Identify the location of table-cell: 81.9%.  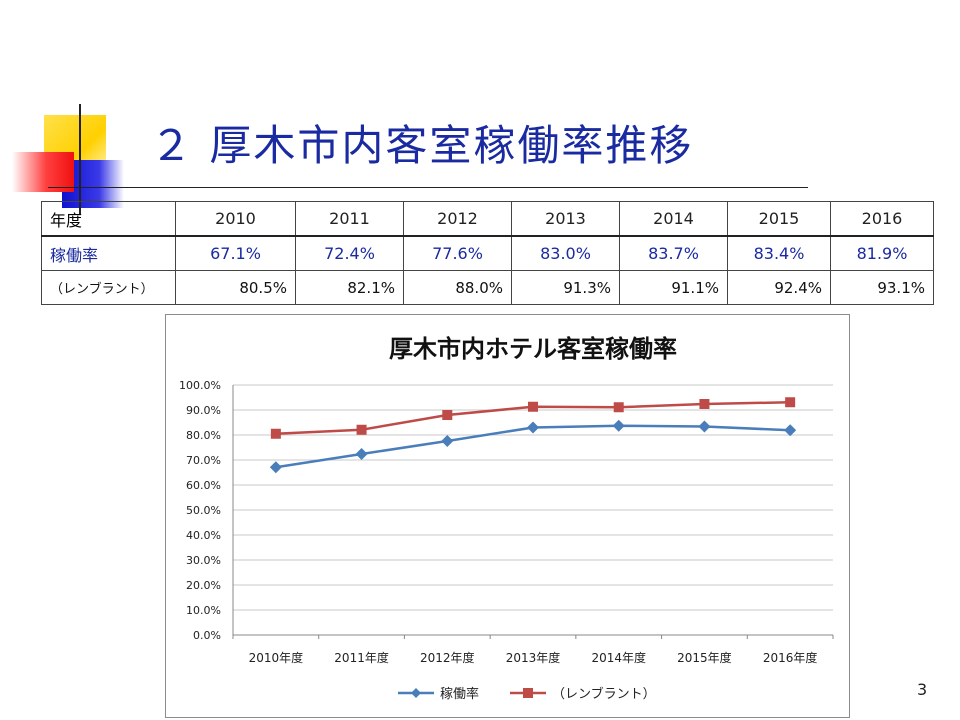
(882, 253).